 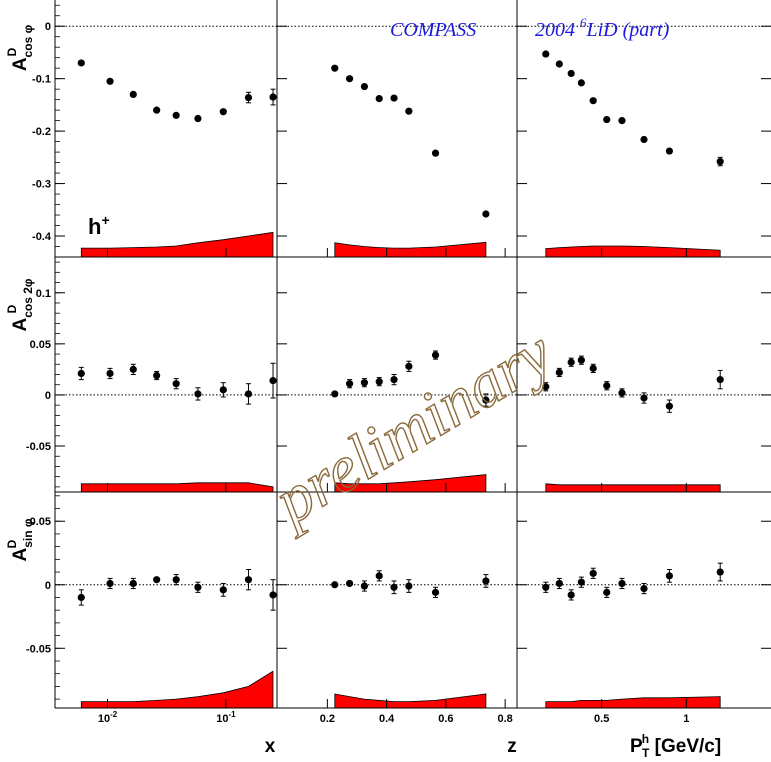 What do you see at coordinates (433, 30) in the screenshot?
I see `collaboration-label: COMPASS` at bounding box center [433, 30].